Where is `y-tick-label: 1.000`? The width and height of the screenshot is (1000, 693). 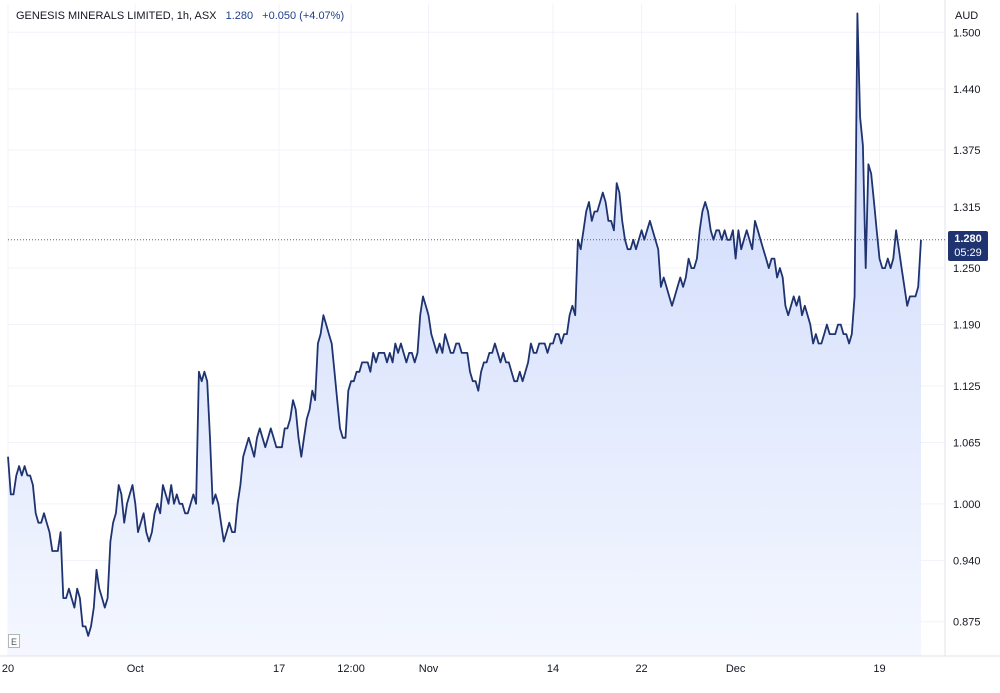 y-tick-label: 1.000 is located at coordinates (967, 505).